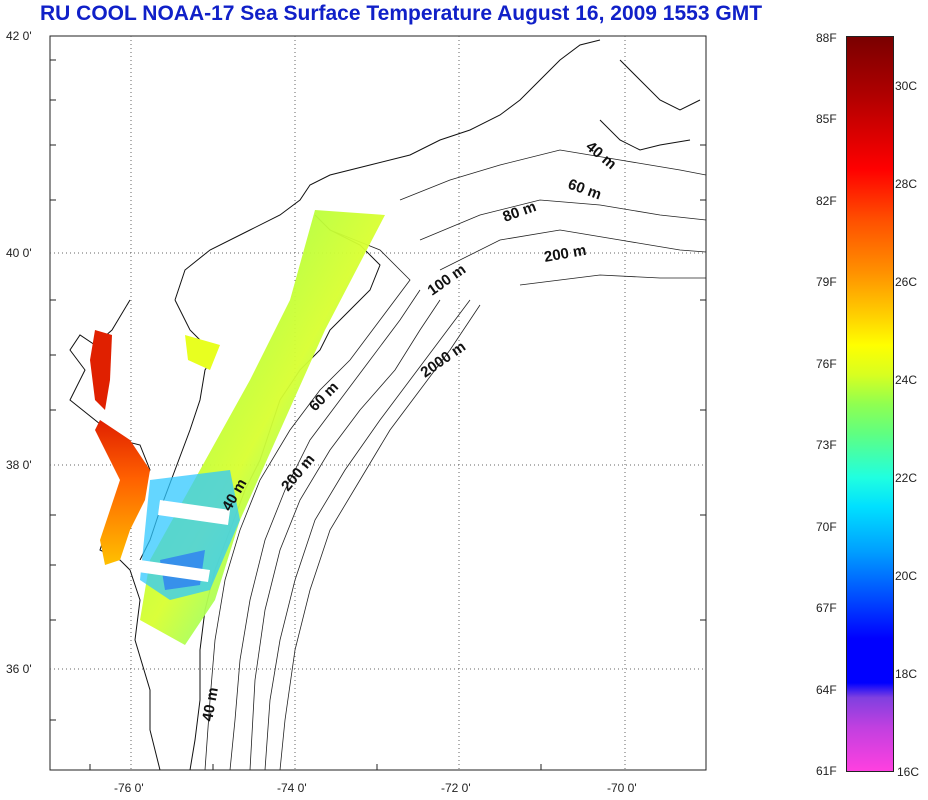 The width and height of the screenshot is (928, 800). Describe the element at coordinates (261, 427) in the screenshot. I see `sst-swath` at that location.